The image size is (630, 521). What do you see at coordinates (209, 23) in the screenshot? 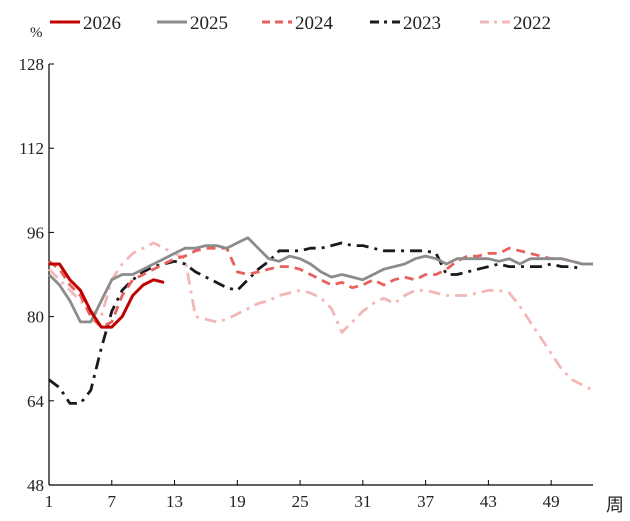
I see `legend-label-2025: 2025` at bounding box center [209, 23].